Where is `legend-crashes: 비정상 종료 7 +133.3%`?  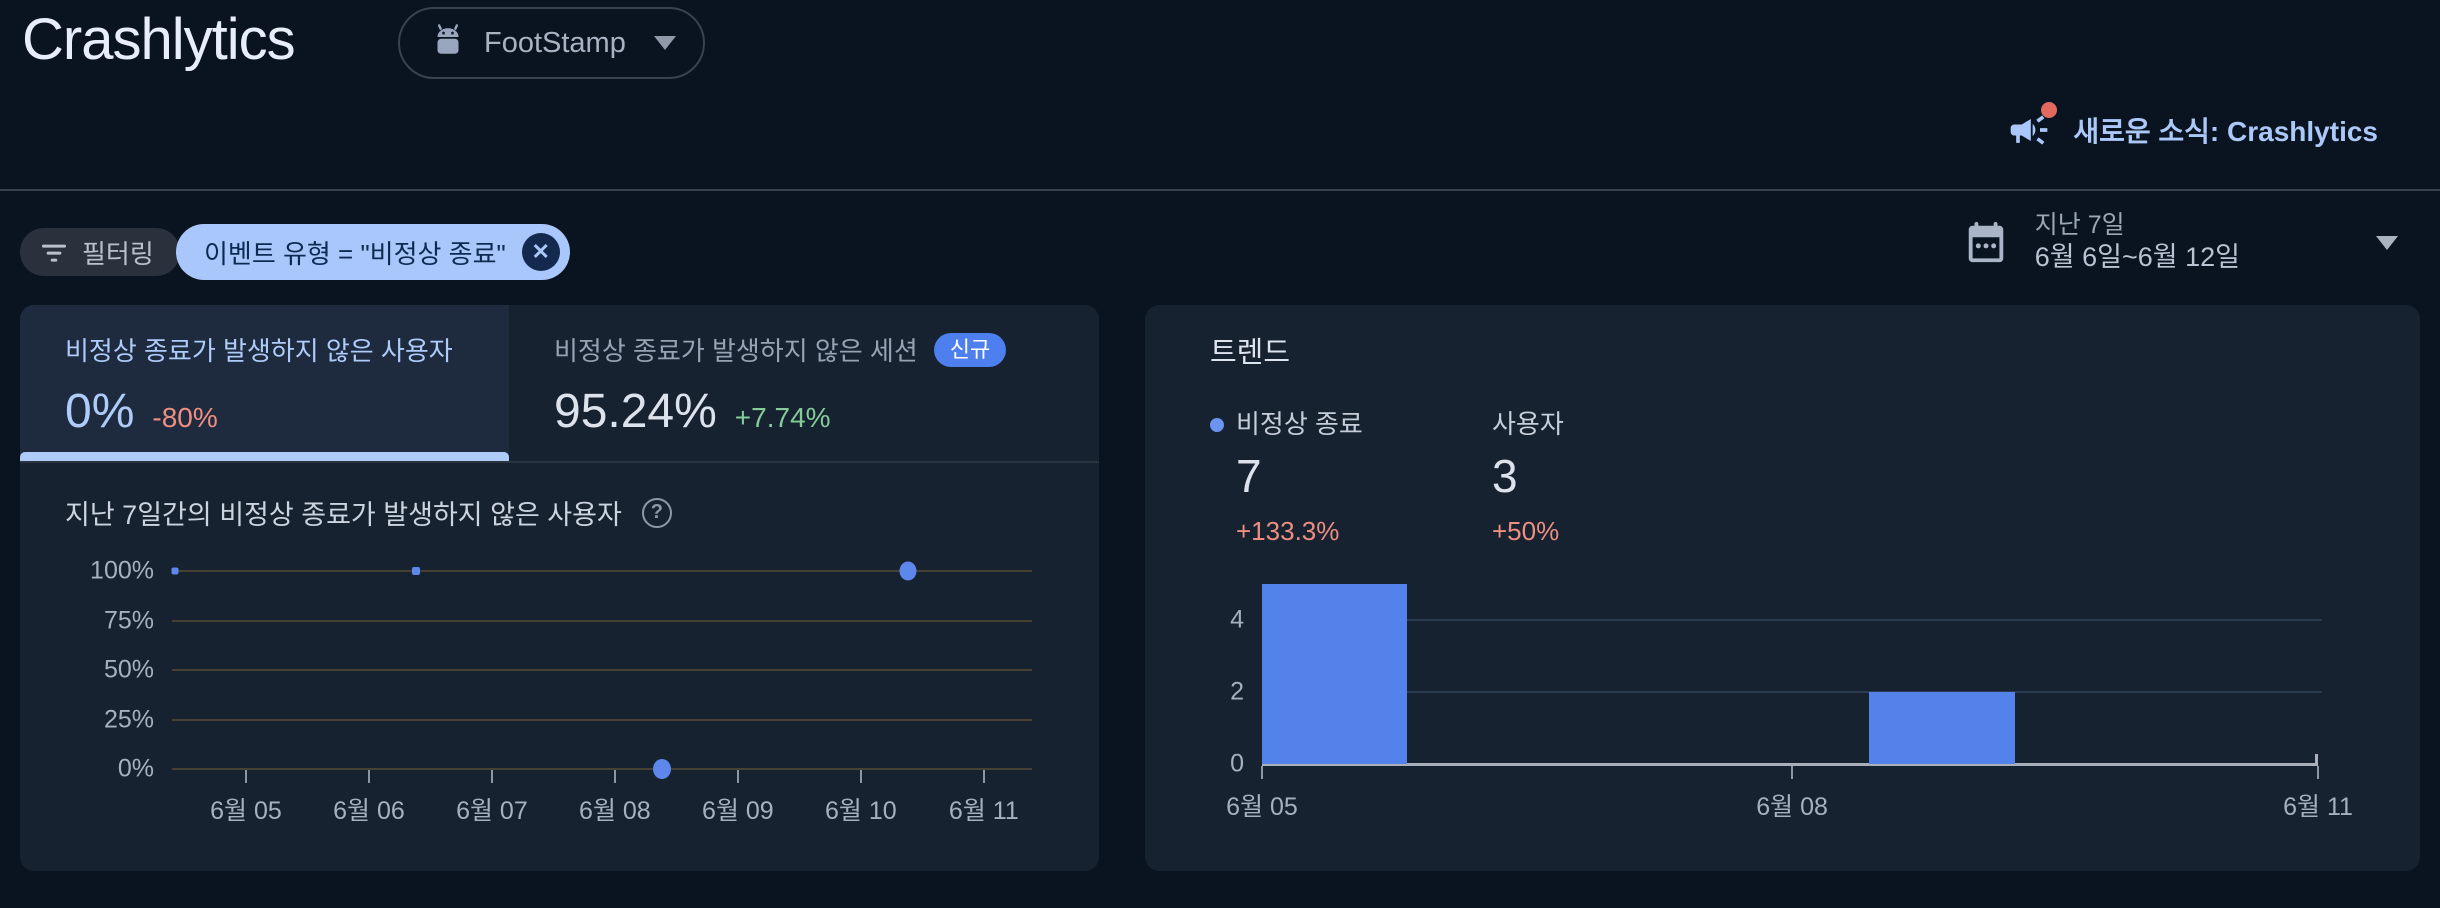
legend-crashes: 비정상 종료 7 +133.3% is located at coordinates (1286, 478).